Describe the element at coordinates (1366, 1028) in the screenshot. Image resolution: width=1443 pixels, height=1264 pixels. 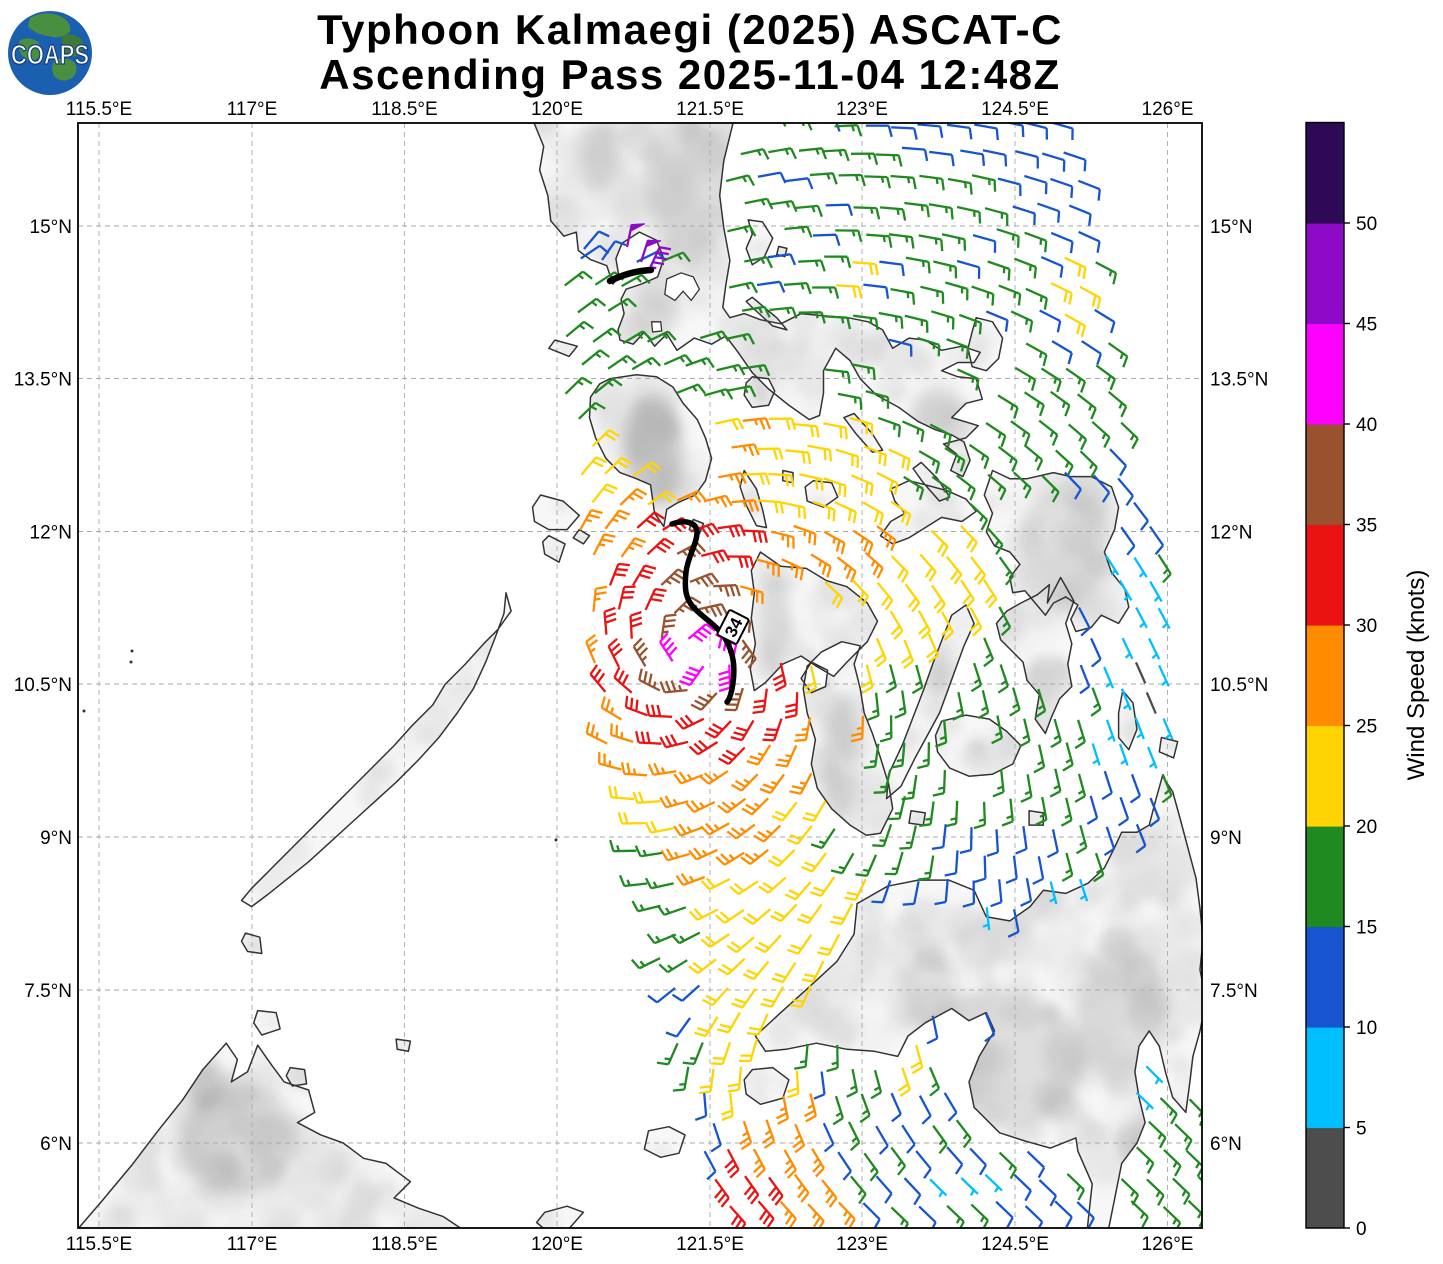
I see `svg-text: 10` at that location.